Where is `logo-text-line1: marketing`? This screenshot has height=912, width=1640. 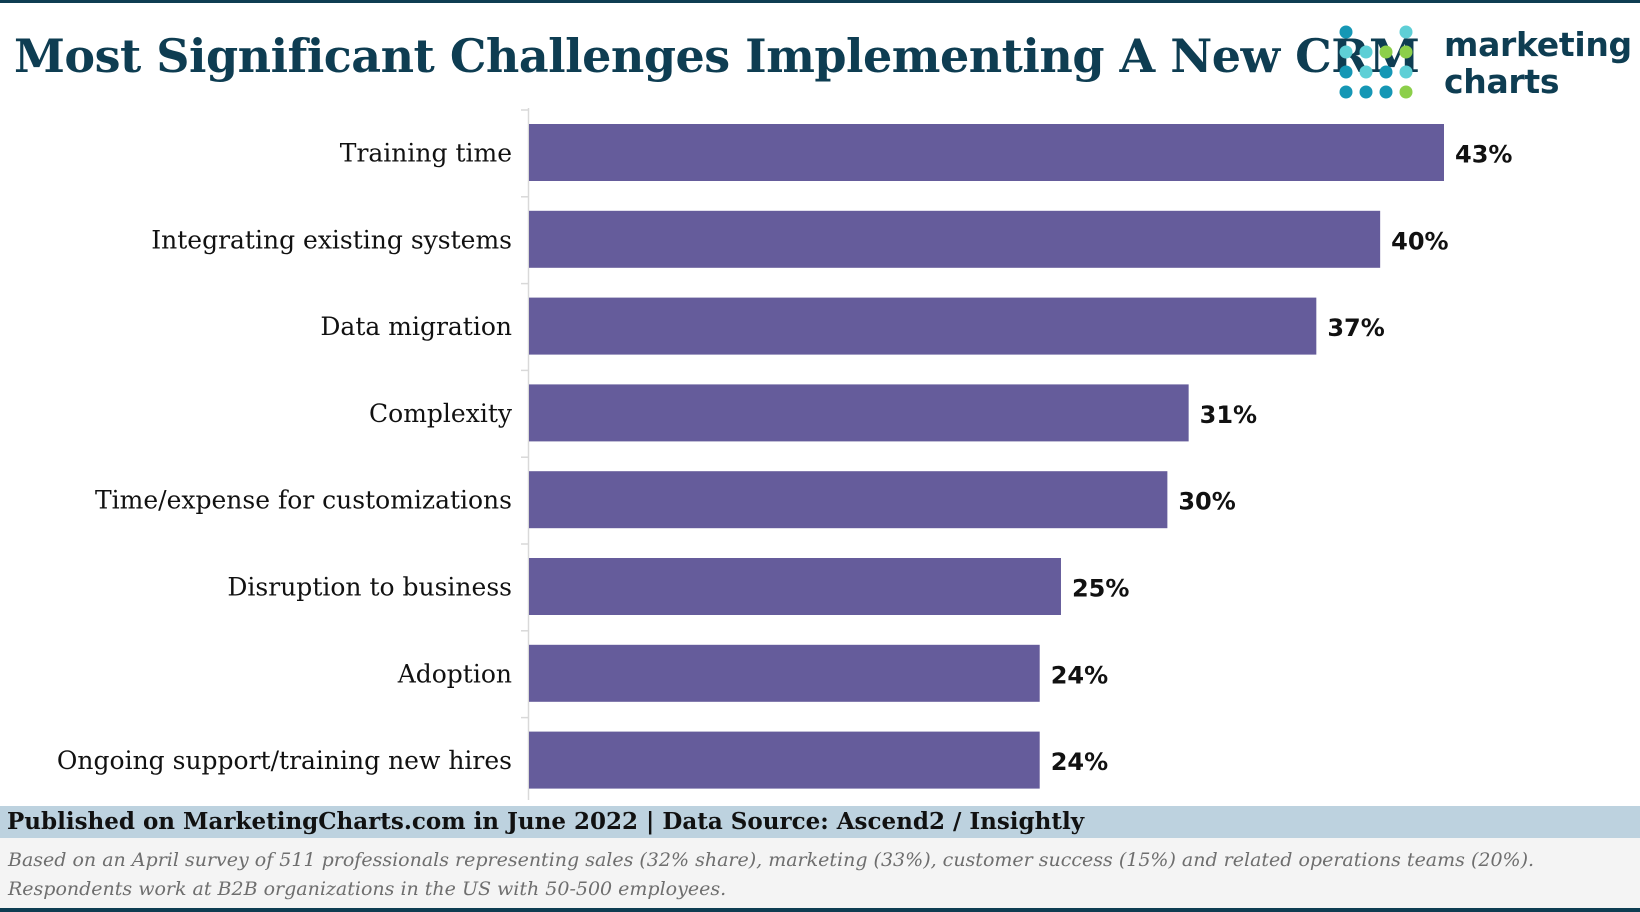 logo-text-line1: marketing is located at coordinates (1538, 44).